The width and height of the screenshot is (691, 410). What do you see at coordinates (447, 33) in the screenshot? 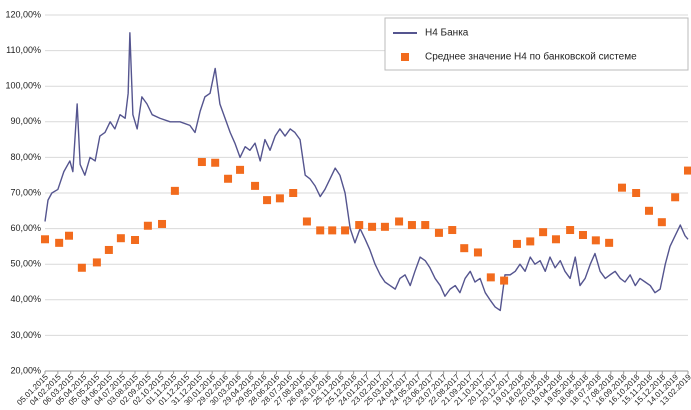
I see `legend-label: Н4 Банка` at bounding box center [447, 33].